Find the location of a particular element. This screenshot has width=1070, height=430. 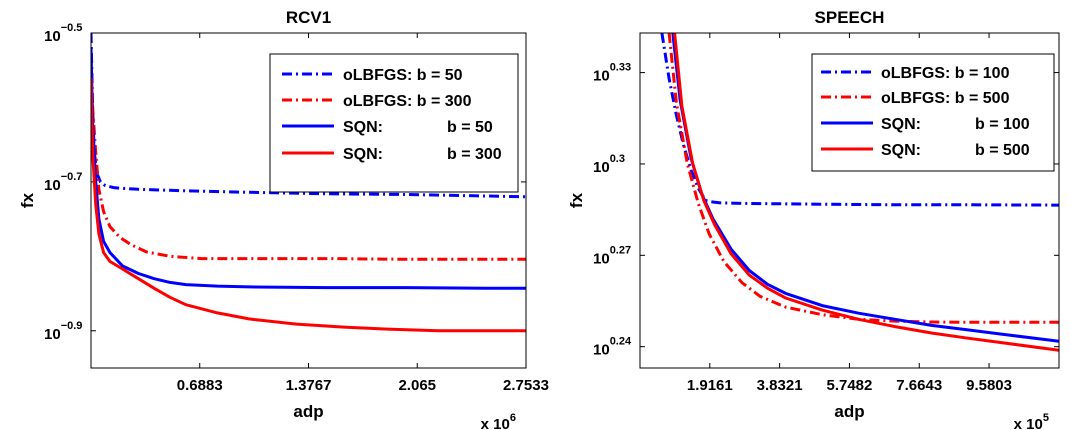

x-tick-label: 1.9161 is located at coordinates (710, 385).